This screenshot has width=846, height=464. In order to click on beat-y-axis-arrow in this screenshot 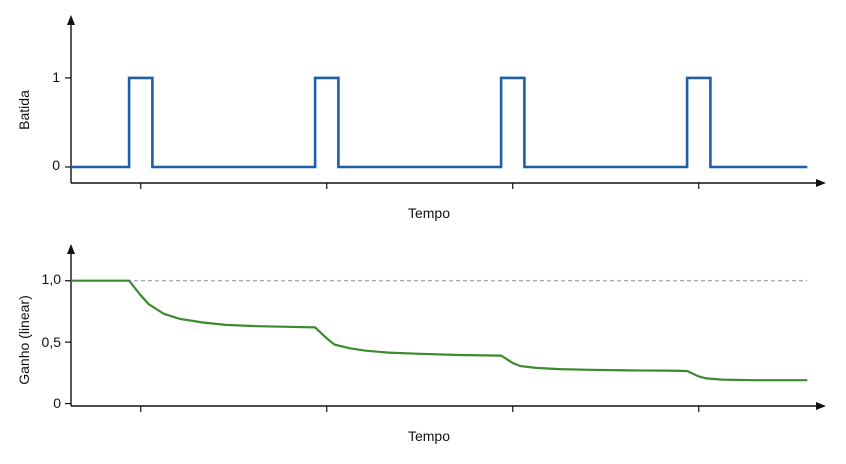, I will do `click(71, 20)`.